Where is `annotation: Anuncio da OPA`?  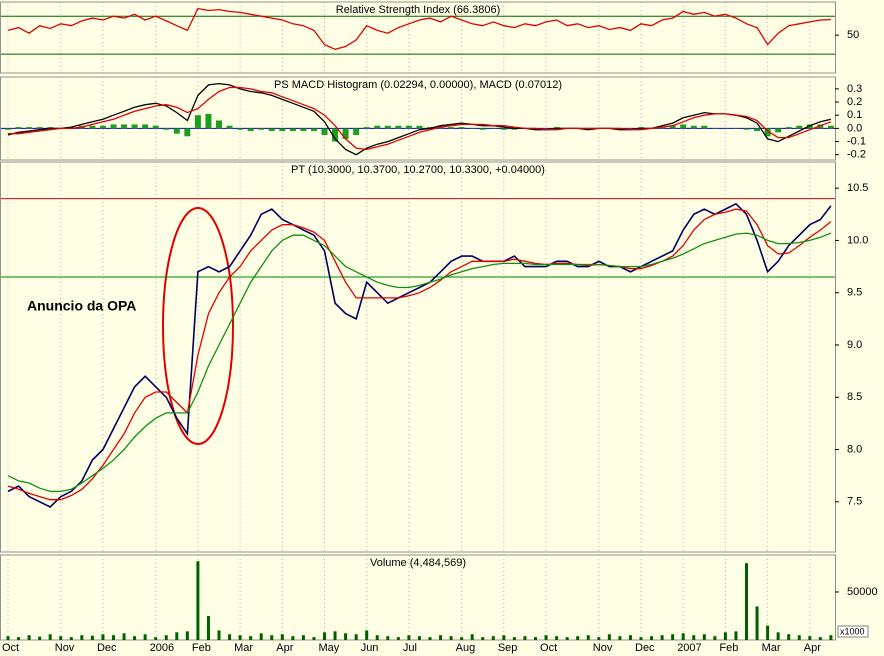
annotation: Anuncio da OPA is located at coordinates (81, 306).